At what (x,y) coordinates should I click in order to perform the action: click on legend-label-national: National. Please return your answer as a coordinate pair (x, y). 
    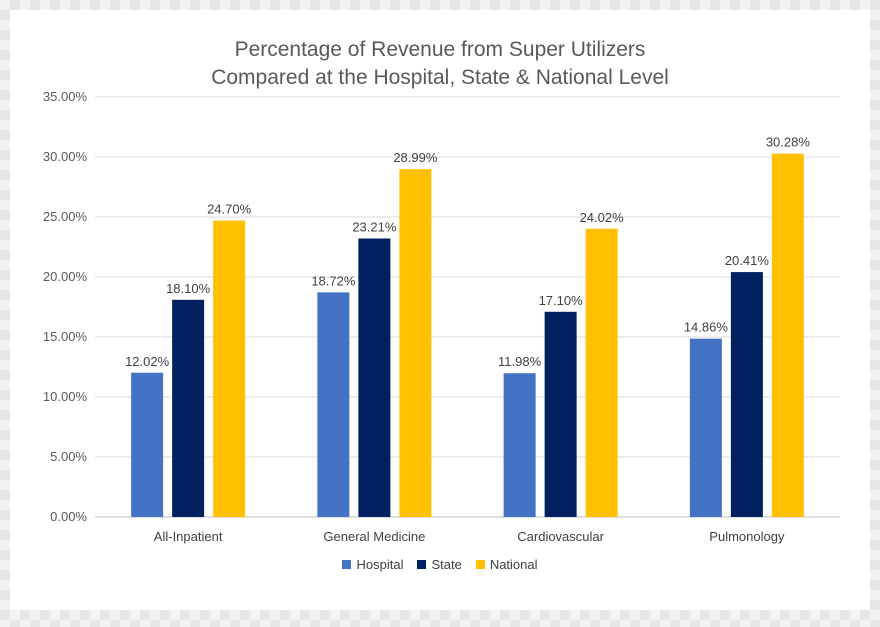
    Looking at the image, I should click on (513, 564).